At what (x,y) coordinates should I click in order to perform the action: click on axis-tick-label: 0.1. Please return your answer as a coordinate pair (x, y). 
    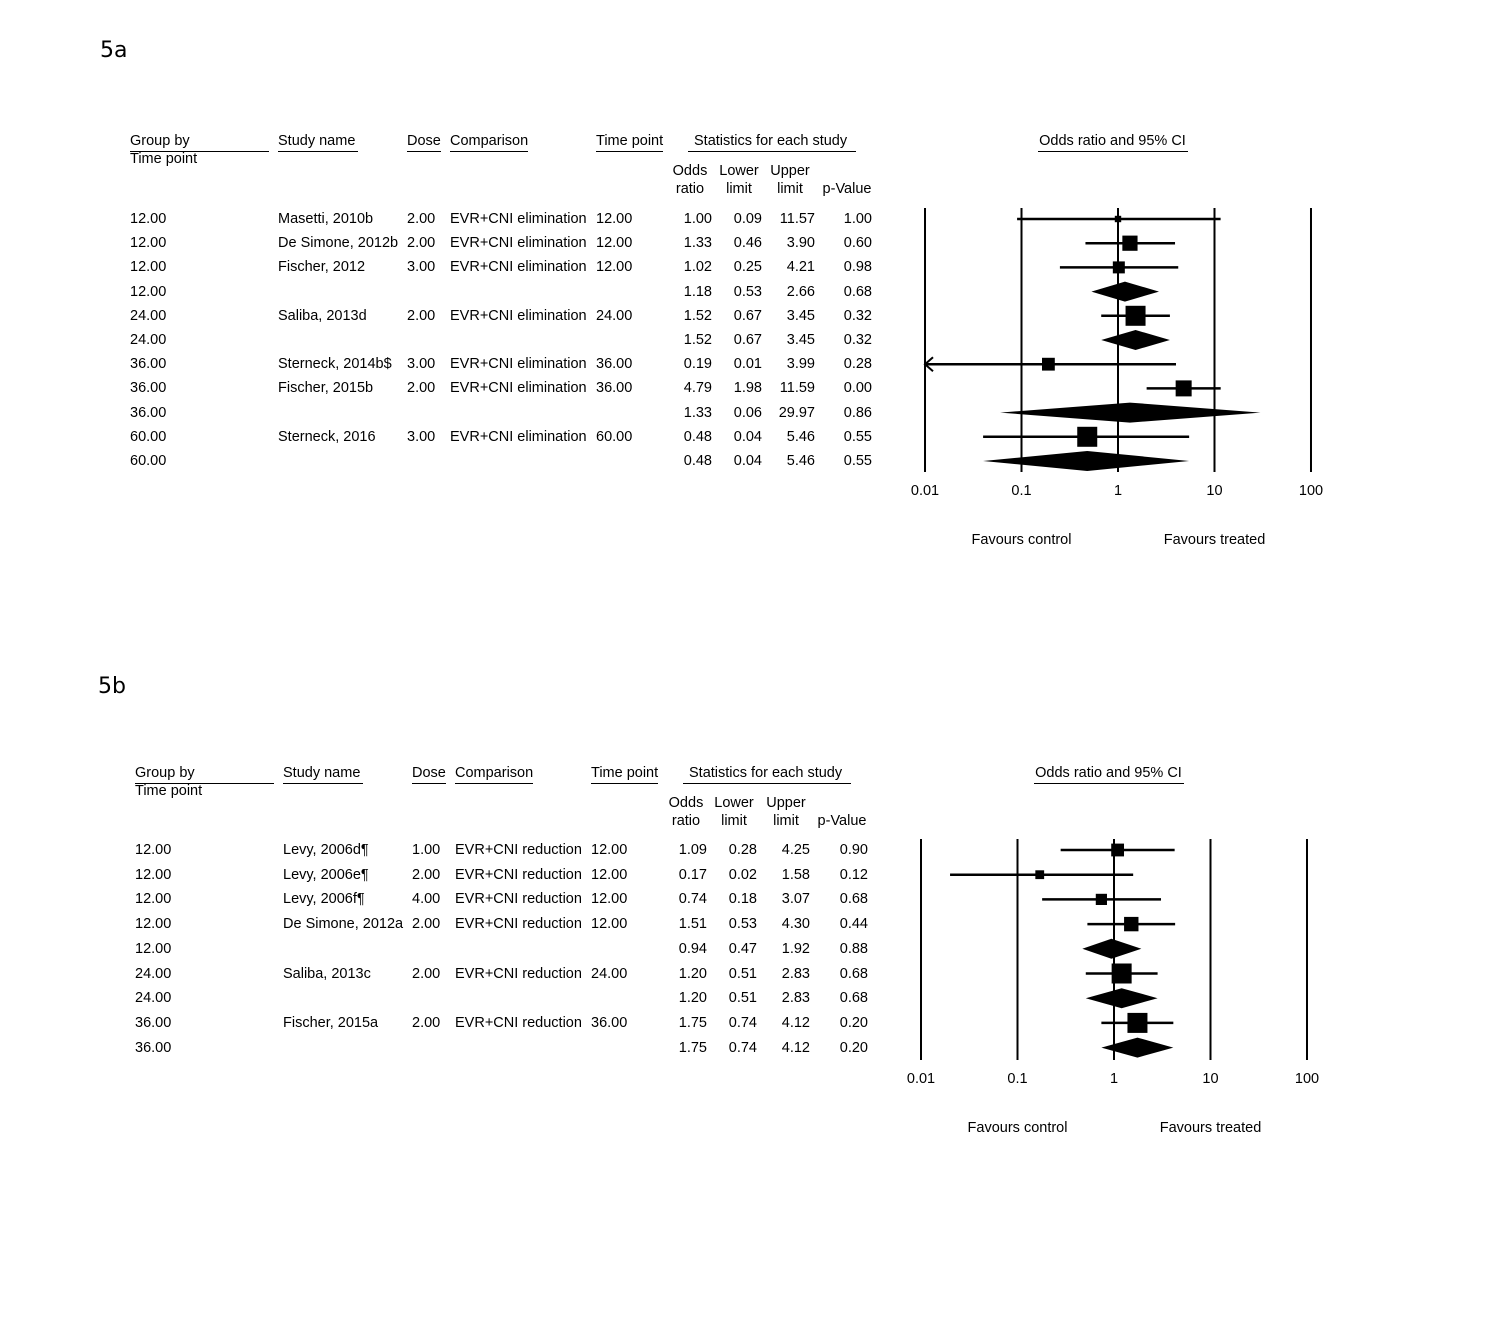
    Looking at the image, I should click on (1021, 491).